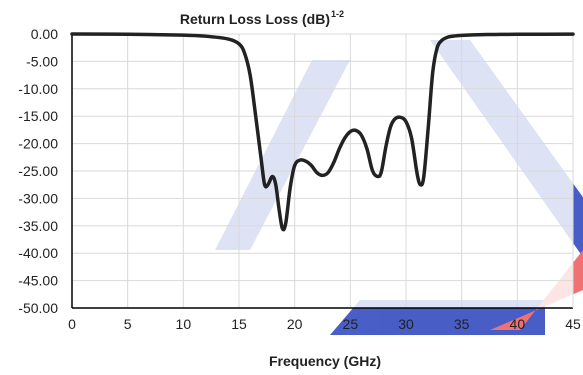 The height and width of the screenshot is (375, 583). Describe the element at coordinates (462, 324) in the screenshot. I see `x-tick-label: 35` at that location.